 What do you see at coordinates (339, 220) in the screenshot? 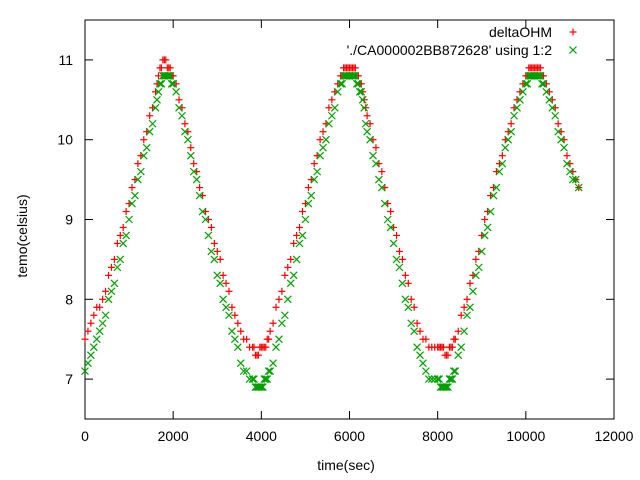
I see `y-tick: 9` at bounding box center [339, 220].